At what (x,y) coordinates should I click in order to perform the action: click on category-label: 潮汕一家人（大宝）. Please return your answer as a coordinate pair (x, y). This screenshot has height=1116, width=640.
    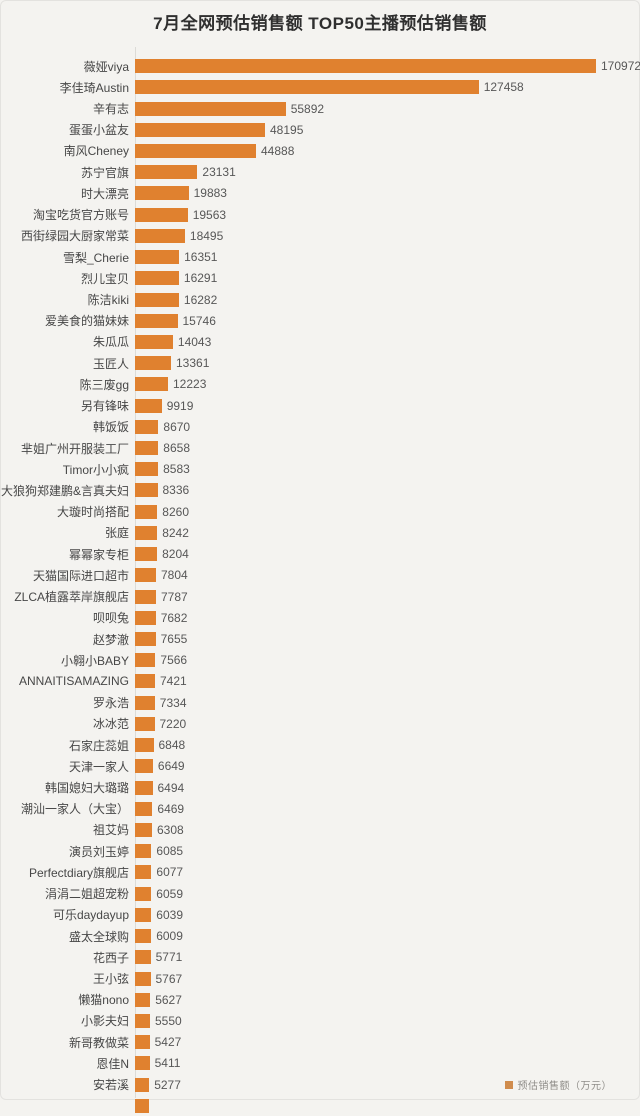
    Looking at the image, I should click on (64, 808).